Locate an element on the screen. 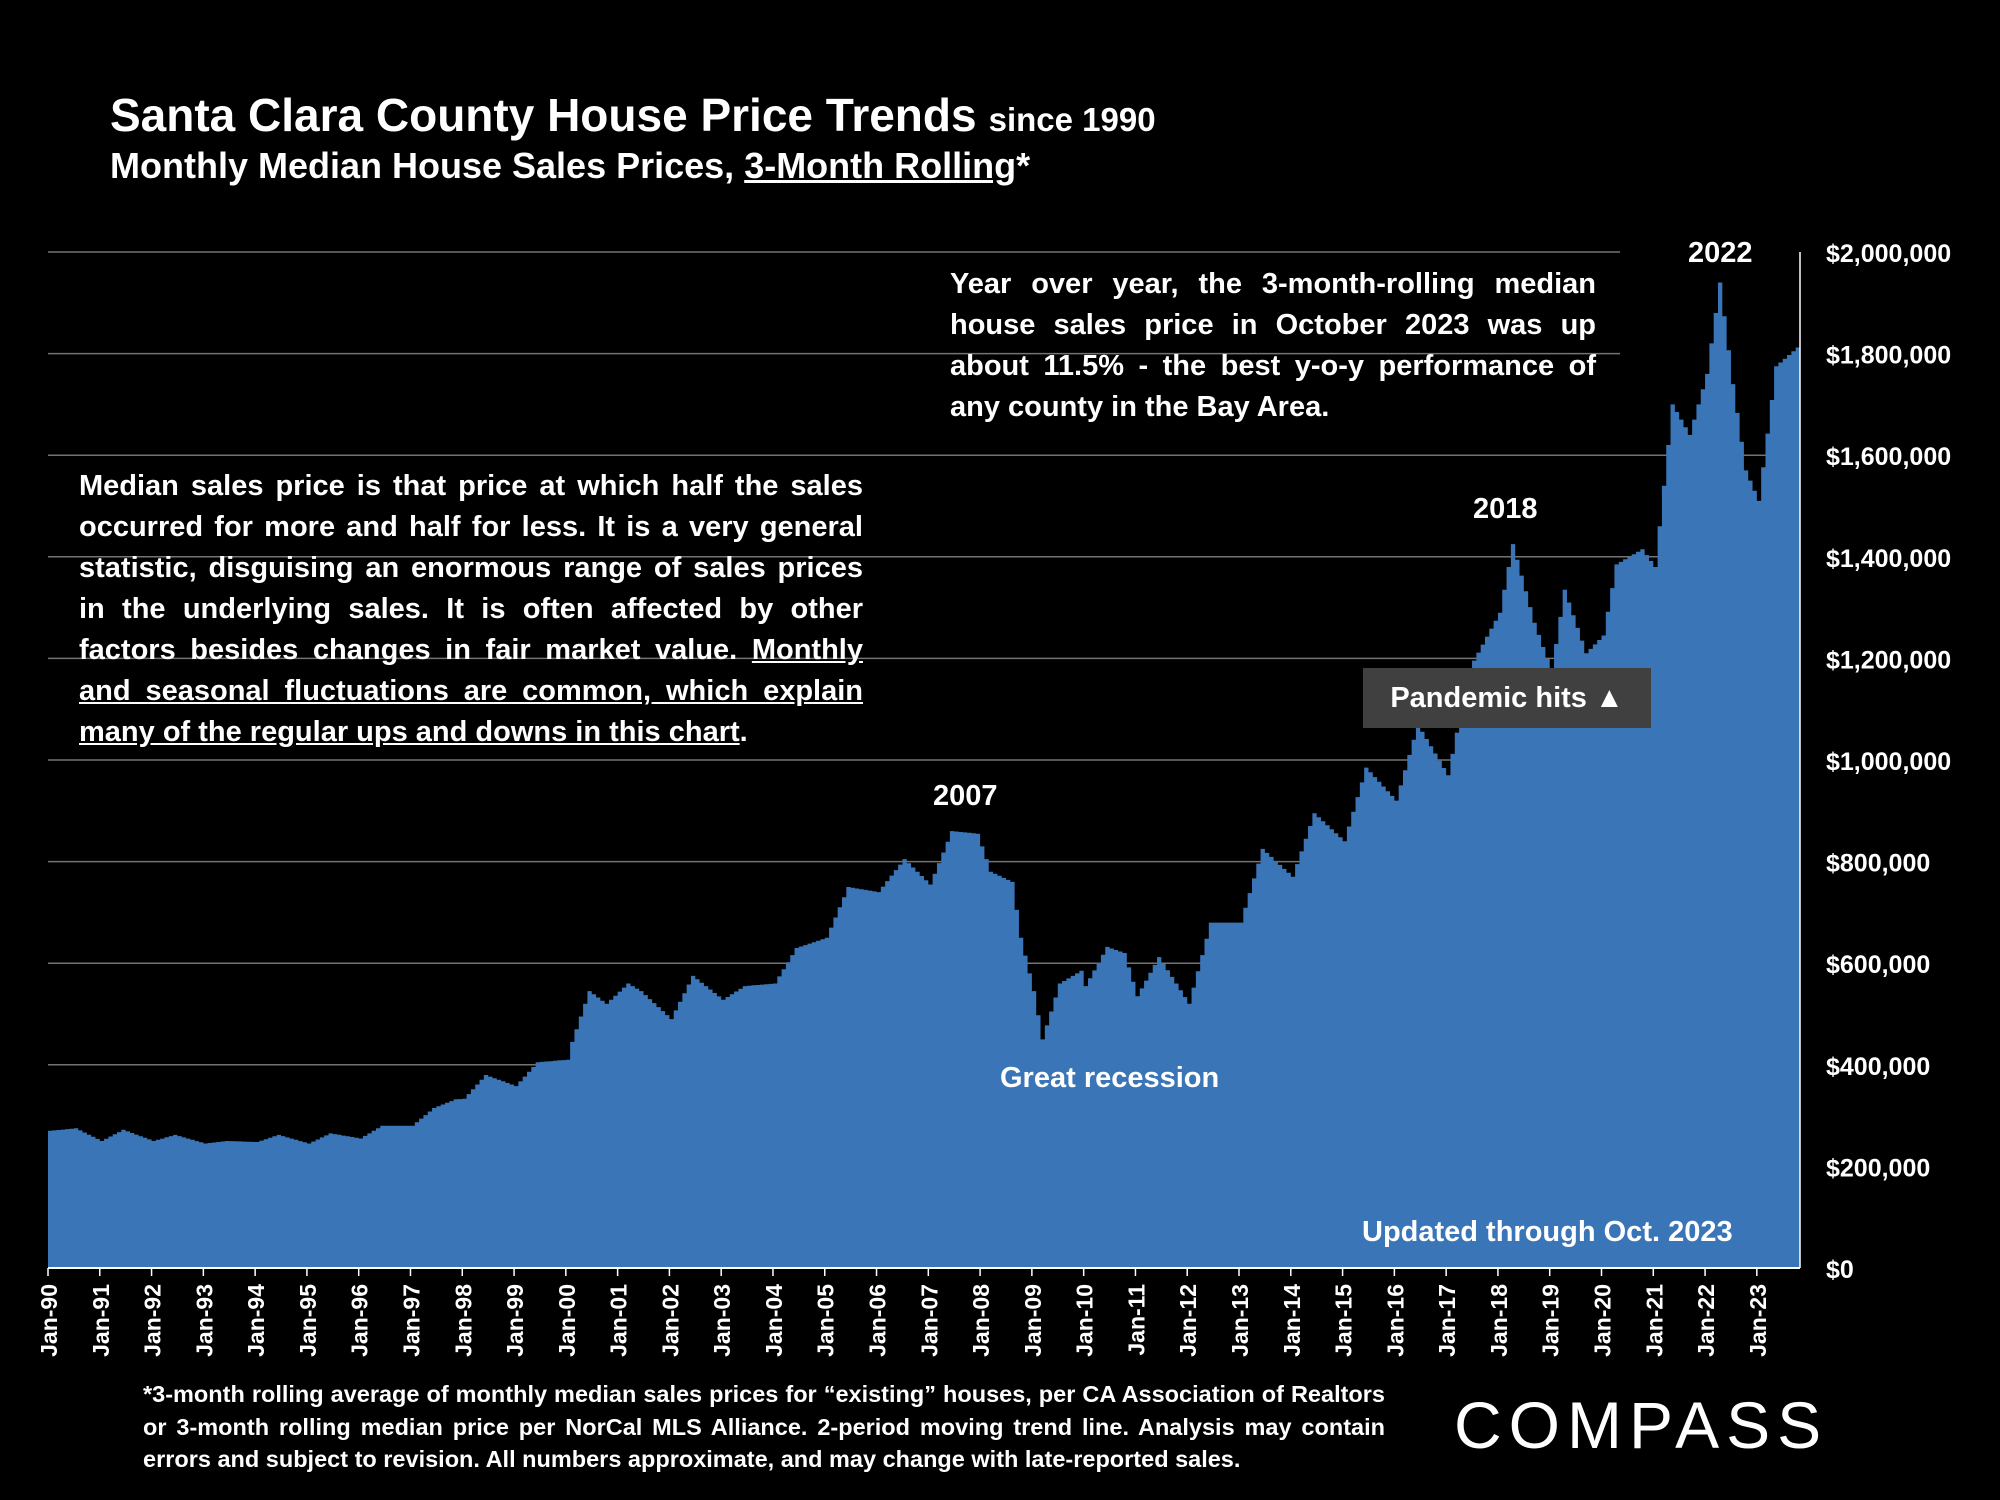 The height and width of the screenshot is (1500, 2000). x-tick-label: Jan-04 is located at coordinates (774, 1320).